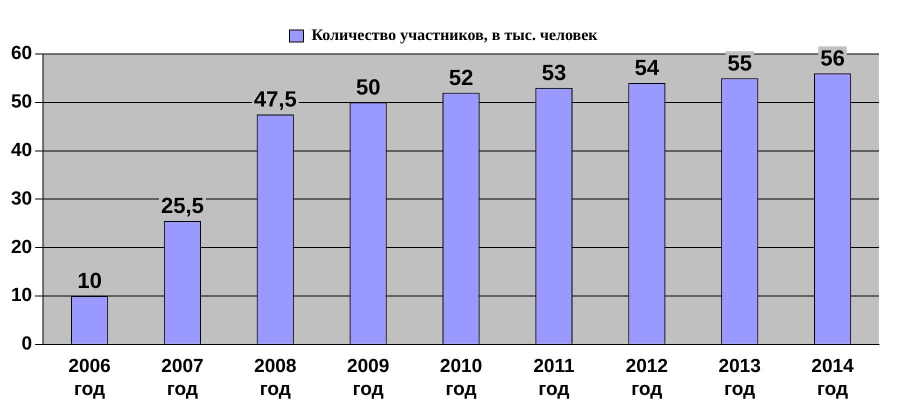  I want to click on y-tick-label: 50, so click(21, 102).